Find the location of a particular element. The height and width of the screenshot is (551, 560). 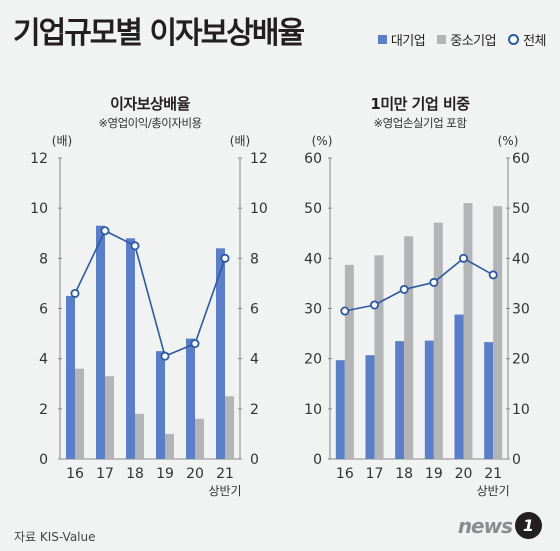

chart2-xtick: 17 is located at coordinates (375, 474).